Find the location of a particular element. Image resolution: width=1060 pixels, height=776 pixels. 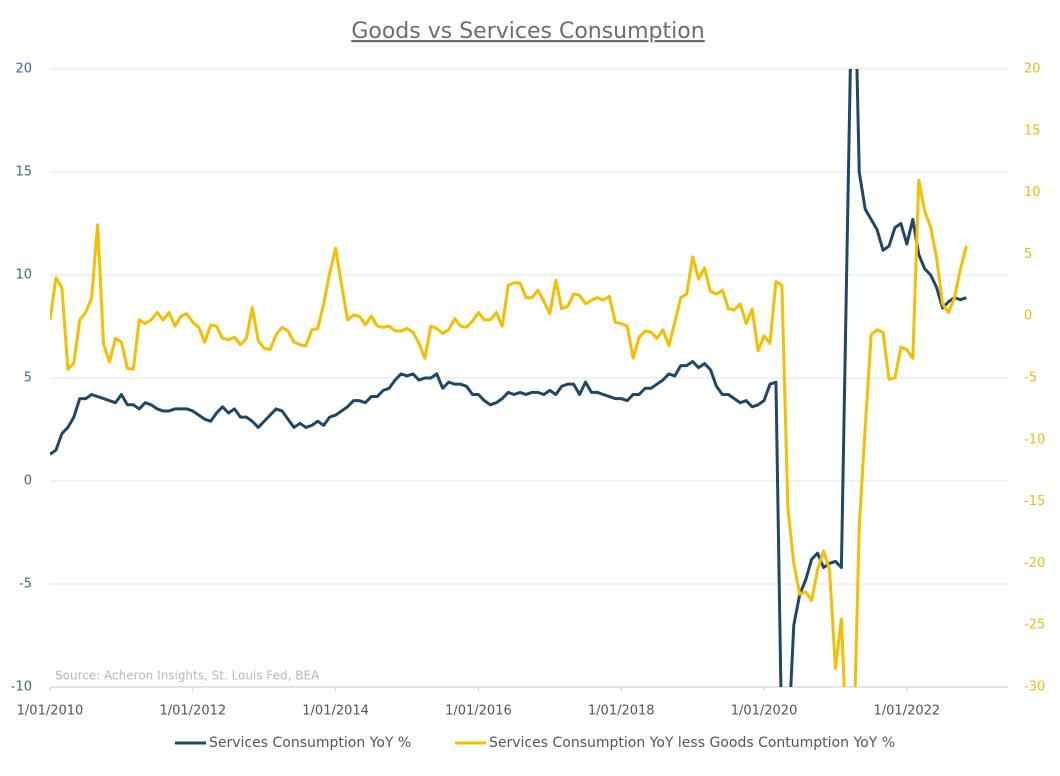

chart-title: Goods vs Services Consumption is located at coordinates (527, 31).